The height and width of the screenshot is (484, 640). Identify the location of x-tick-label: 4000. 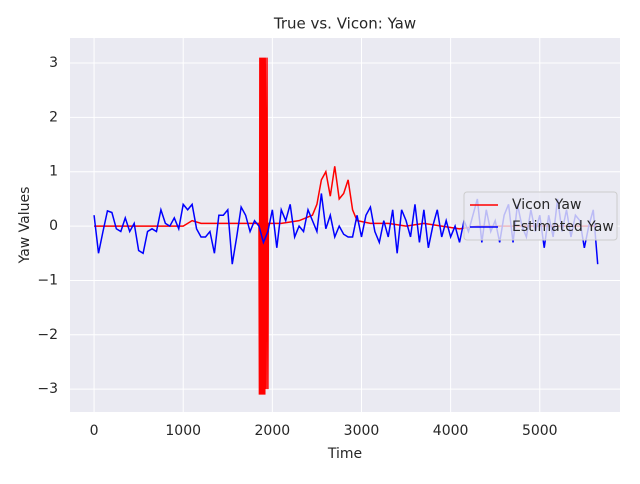
(451, 431).